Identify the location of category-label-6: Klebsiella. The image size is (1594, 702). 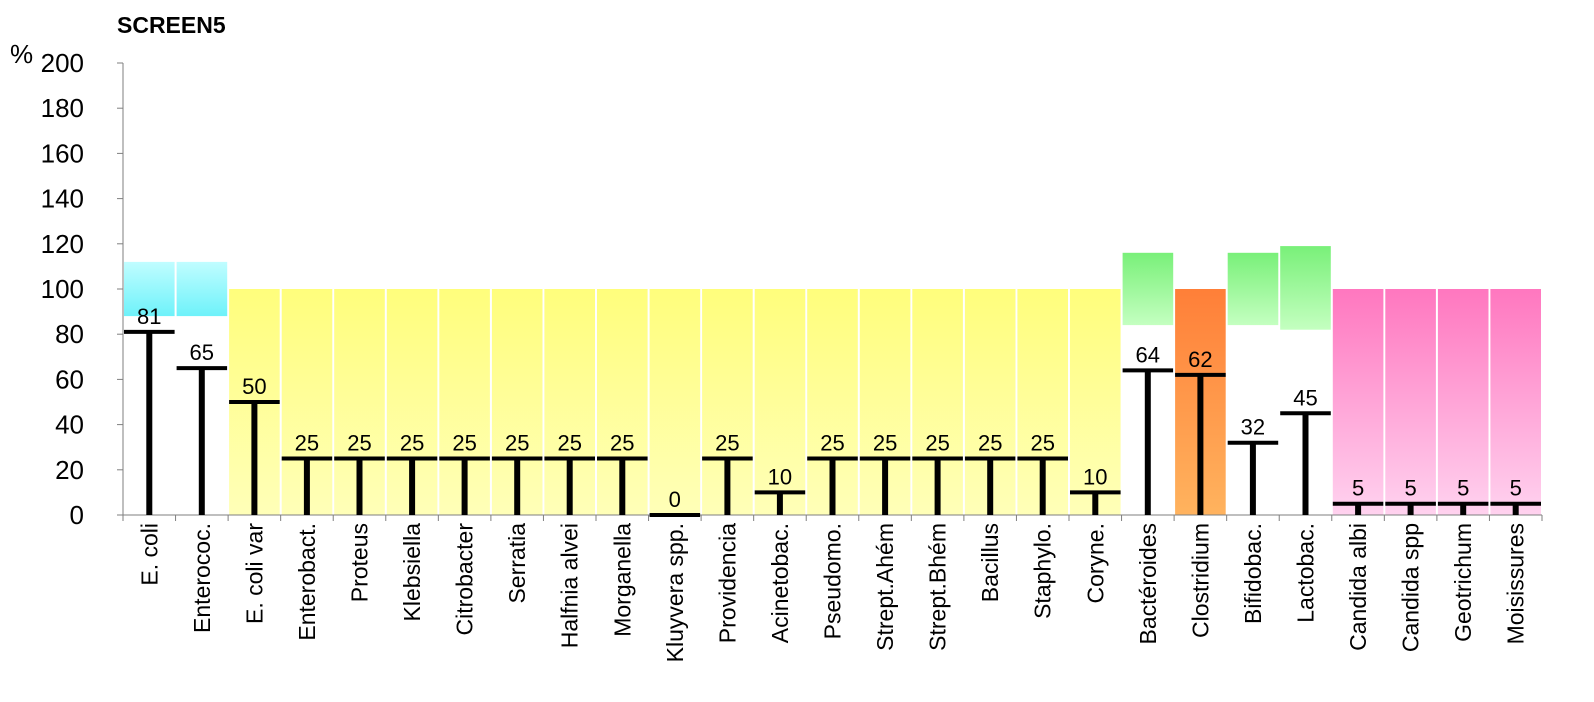
(412, 572).